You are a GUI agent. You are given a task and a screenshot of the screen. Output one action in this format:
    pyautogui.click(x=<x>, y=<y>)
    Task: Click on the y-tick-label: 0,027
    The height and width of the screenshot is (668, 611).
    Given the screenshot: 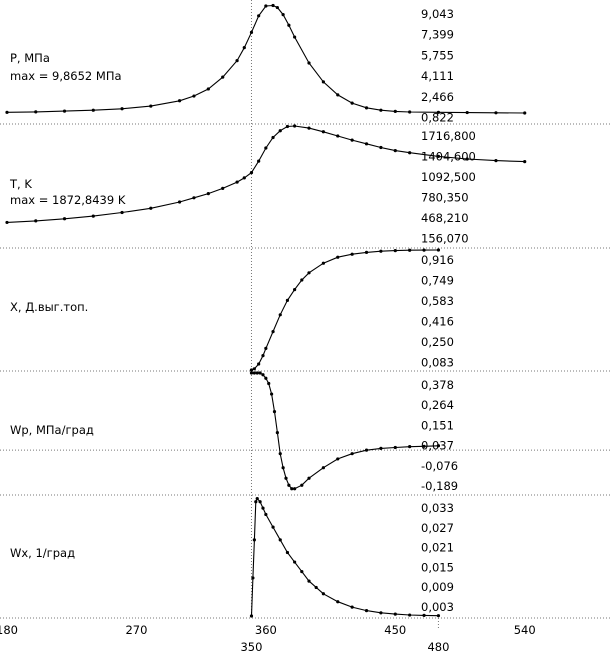 What is the action you would take?
    pyautogui.click(x=437, y=528)
    